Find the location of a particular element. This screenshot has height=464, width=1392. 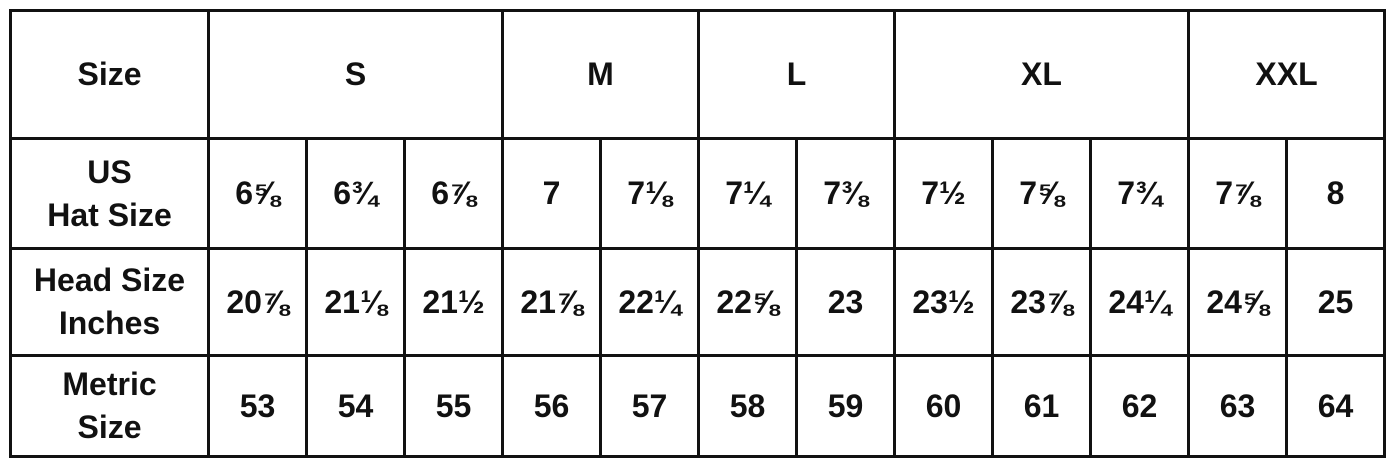

size-value-cell: 53 is located at coordinates (257, 406).